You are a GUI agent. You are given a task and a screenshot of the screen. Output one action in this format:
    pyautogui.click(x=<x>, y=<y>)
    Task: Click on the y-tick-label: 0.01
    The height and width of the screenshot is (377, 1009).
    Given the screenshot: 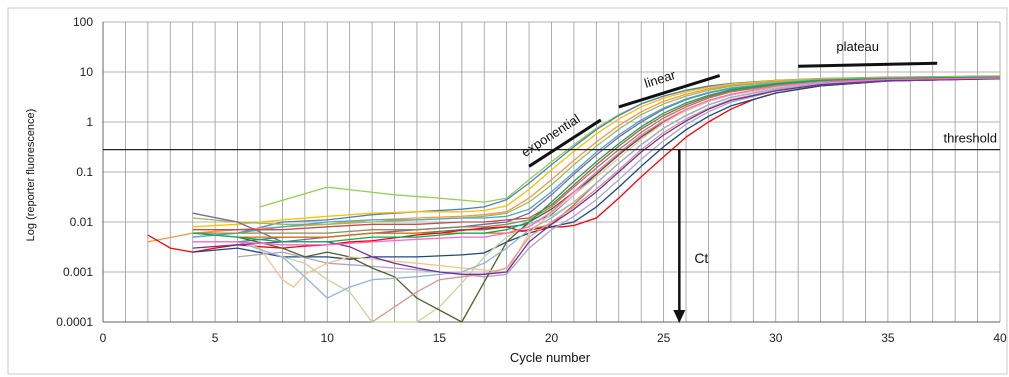 What is the action you would take?
    pyautogui.click(x=82, y=222)
    